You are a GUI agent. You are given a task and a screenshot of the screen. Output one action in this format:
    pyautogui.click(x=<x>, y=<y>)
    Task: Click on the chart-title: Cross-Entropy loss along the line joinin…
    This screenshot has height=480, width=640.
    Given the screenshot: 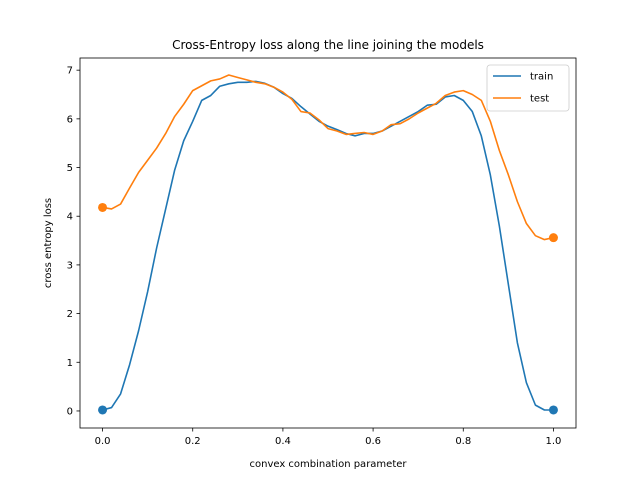 What is the action you would take?
    pyautogui.click(x=328, y=45)
    